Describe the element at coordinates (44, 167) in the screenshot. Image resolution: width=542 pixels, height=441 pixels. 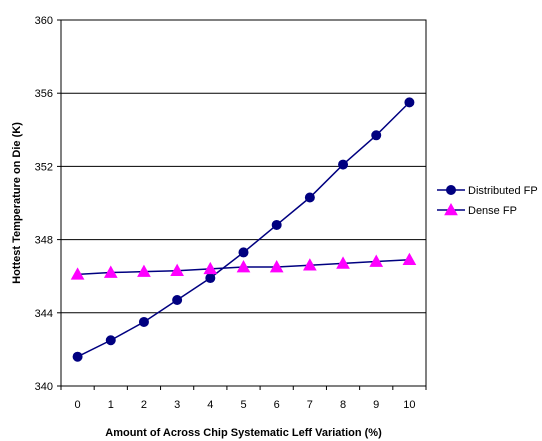
I see `y-tick-label: 352` at that location.